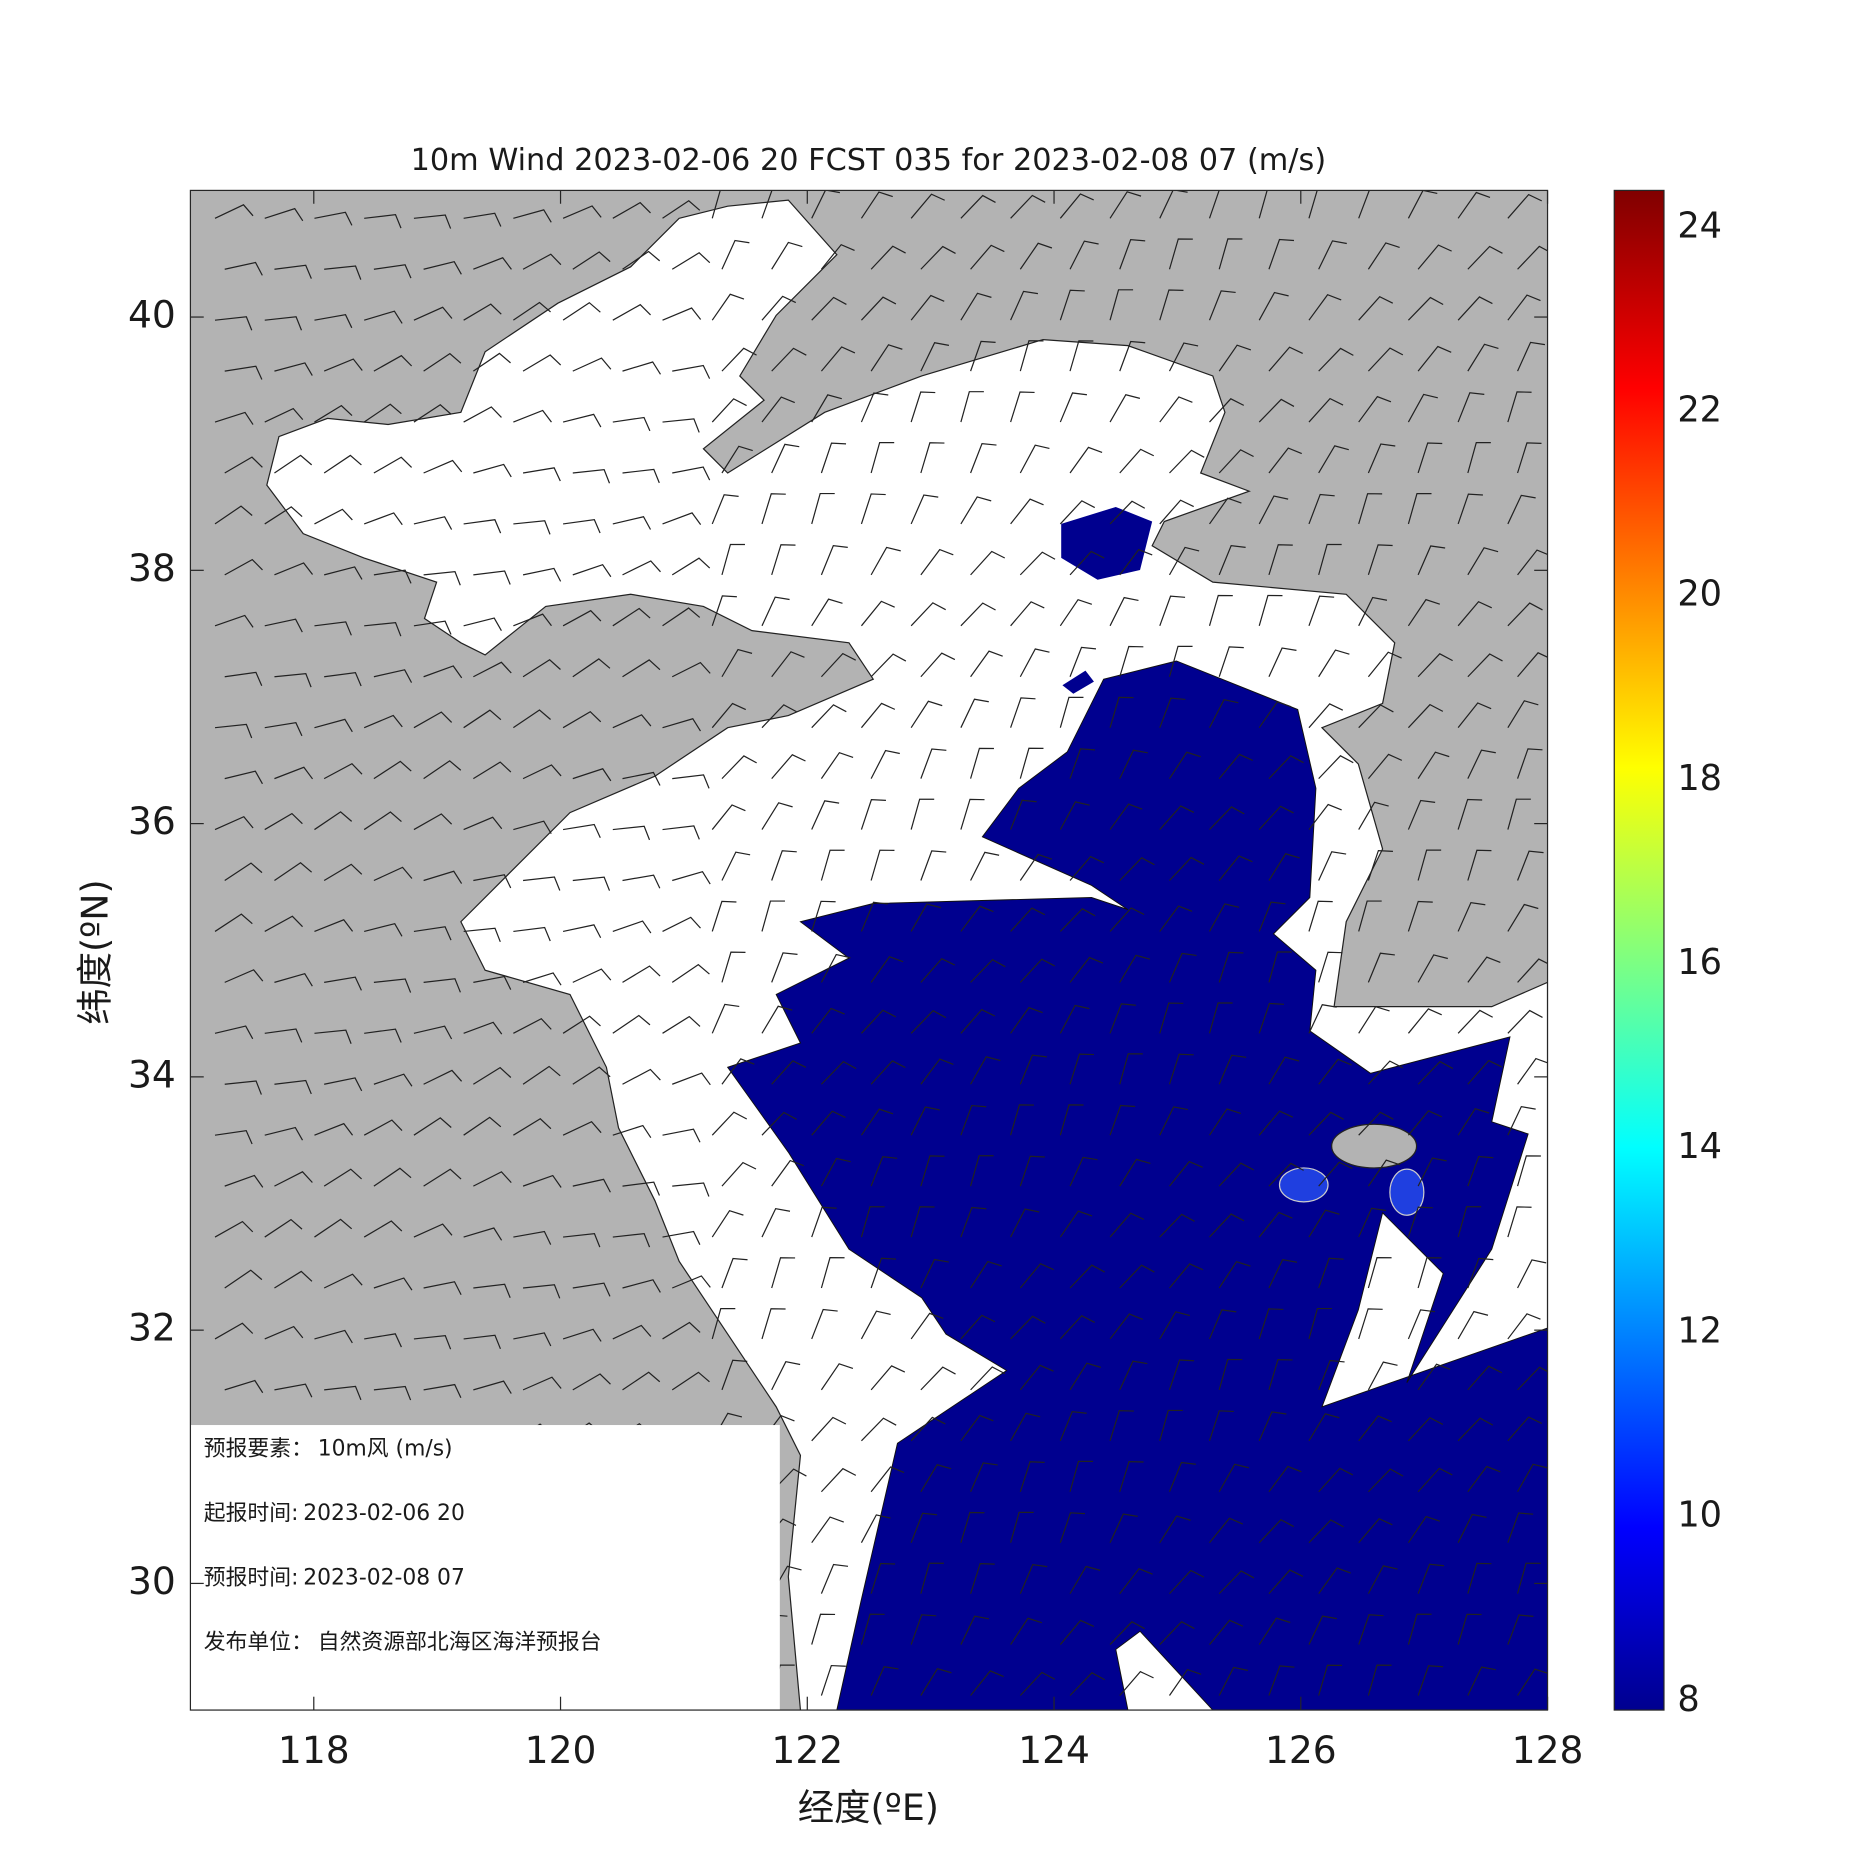  What do you see at coordinates (1699, 1515) in the screenshot?
I see `colorbar-tick-label: 10` at bounding box center [1699, 1515].